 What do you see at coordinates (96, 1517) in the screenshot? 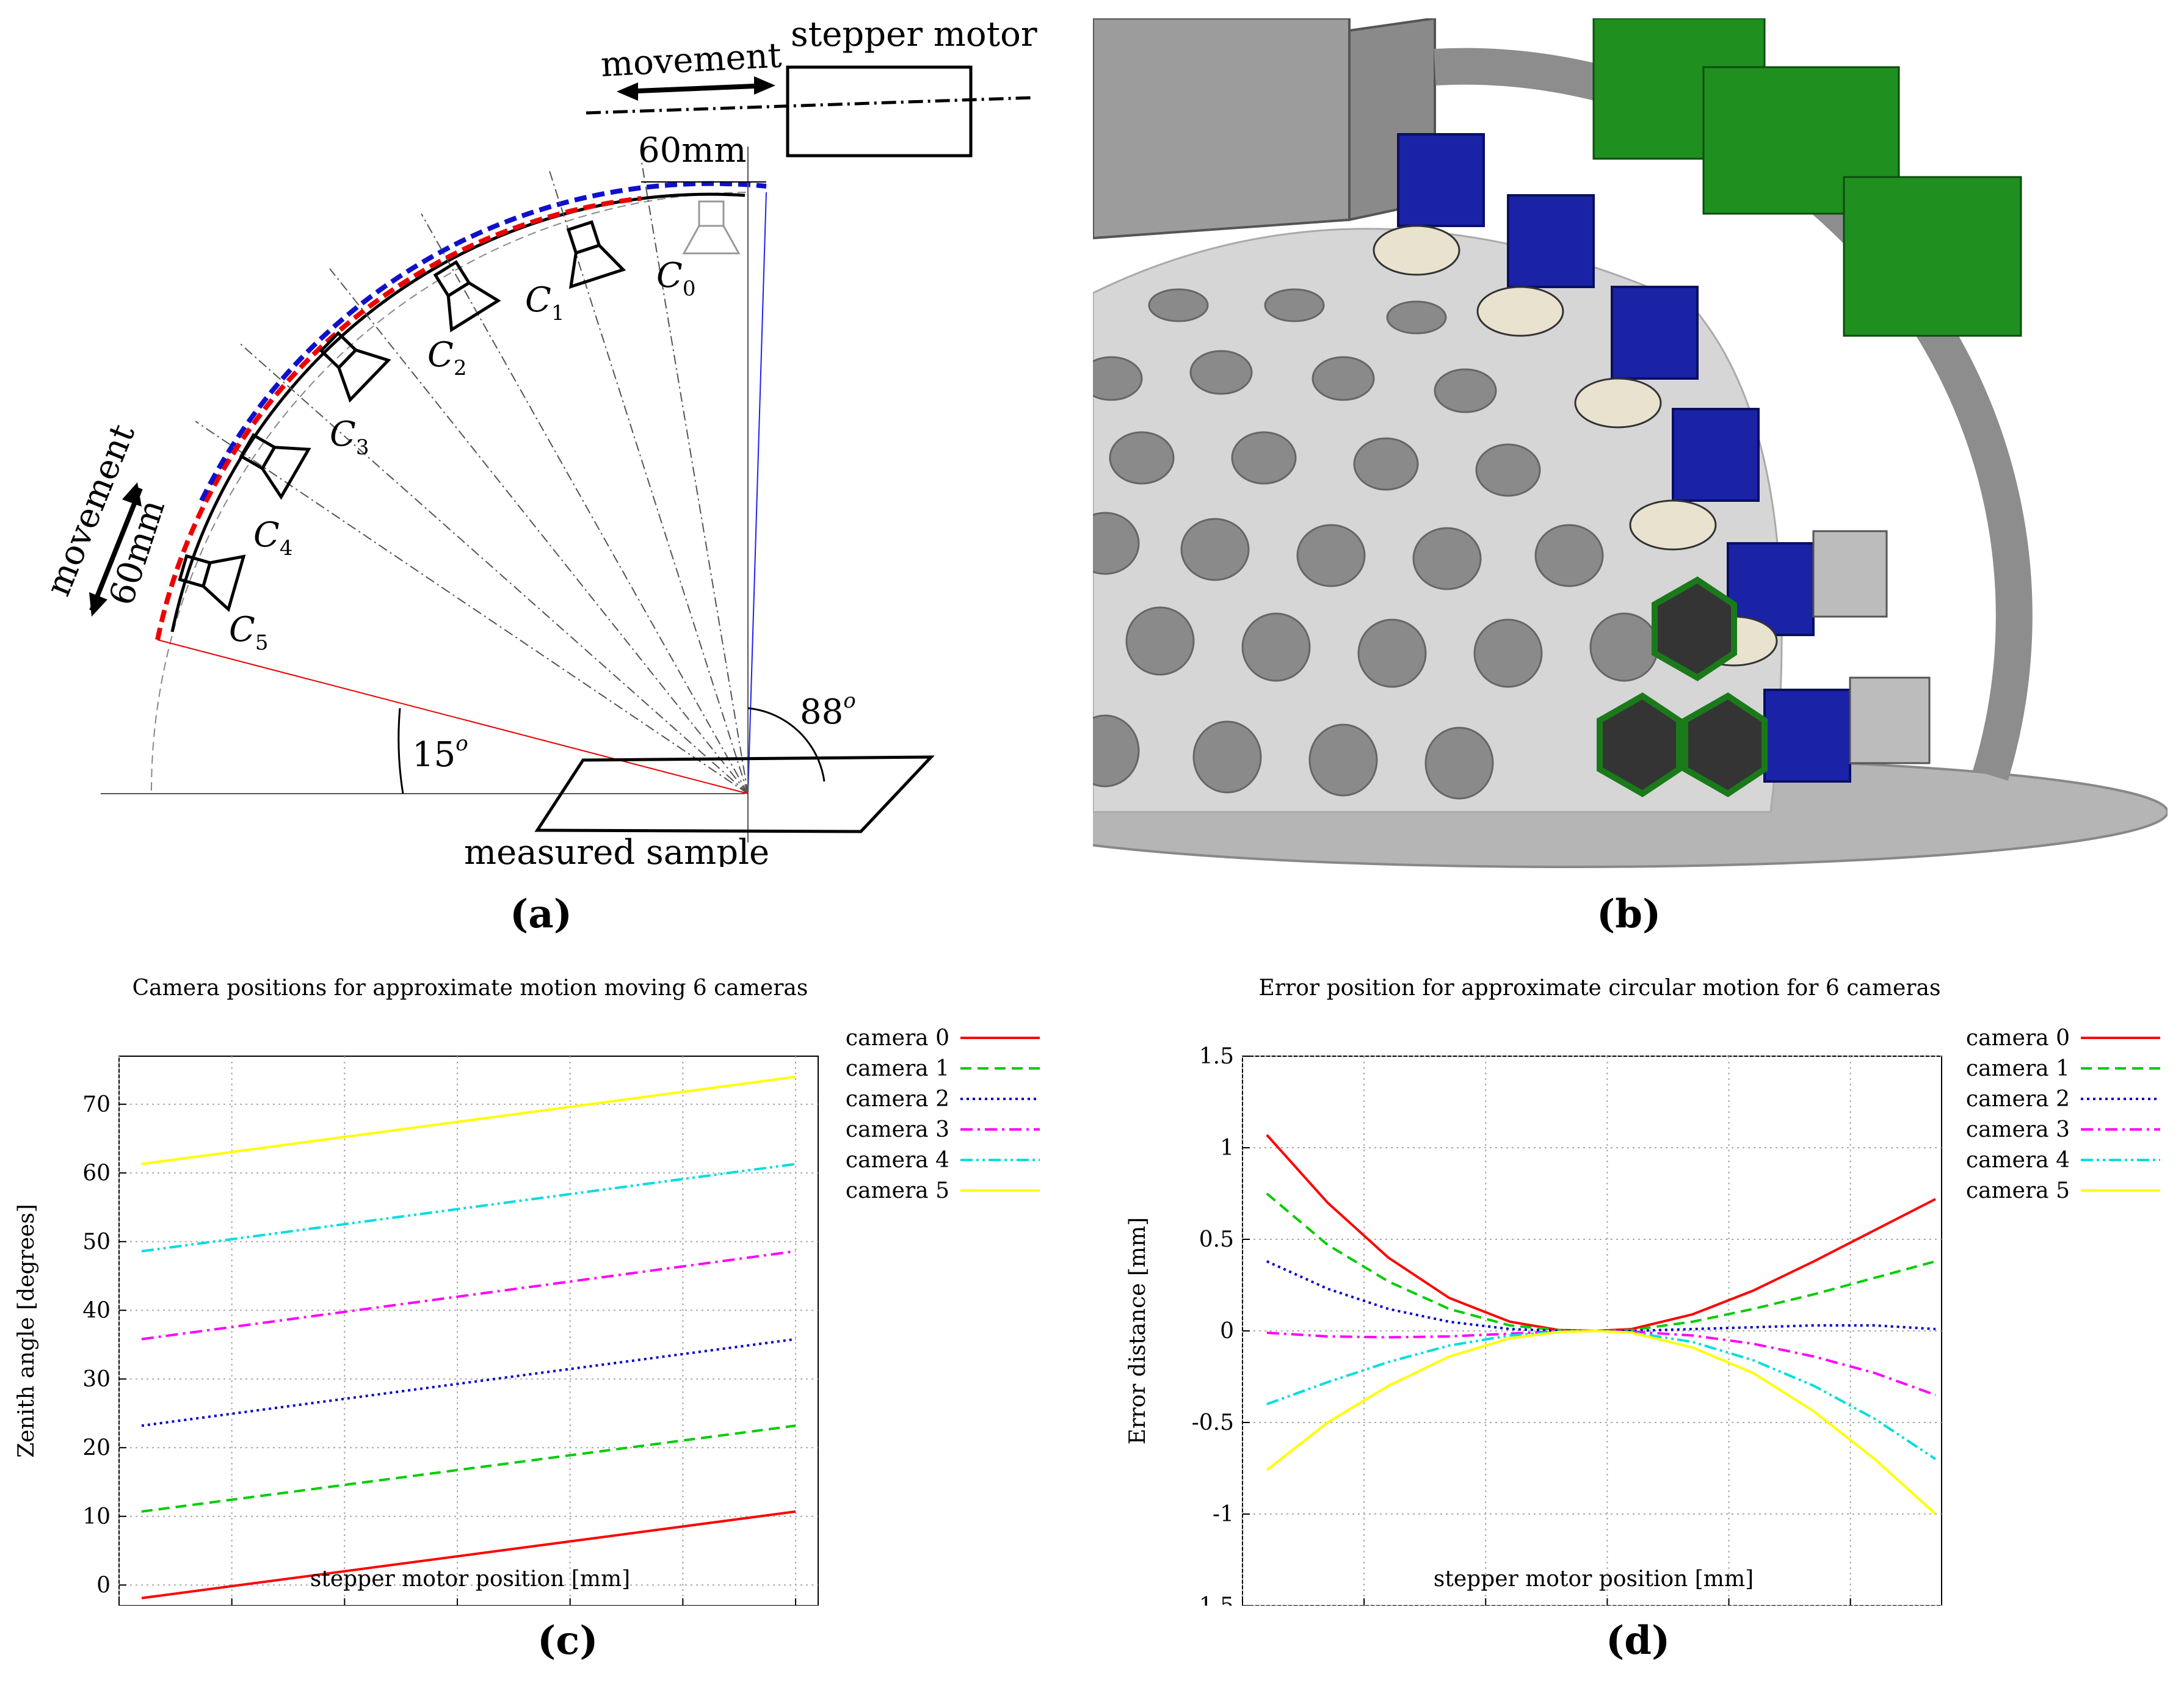
I see `y-tick-label: 10` at bounding box center [96, 1517].